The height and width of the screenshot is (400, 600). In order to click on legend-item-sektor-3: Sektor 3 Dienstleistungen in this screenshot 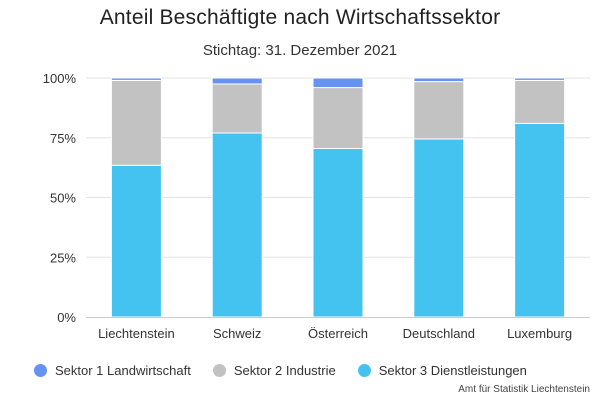, I will do `click(442, 370)`.